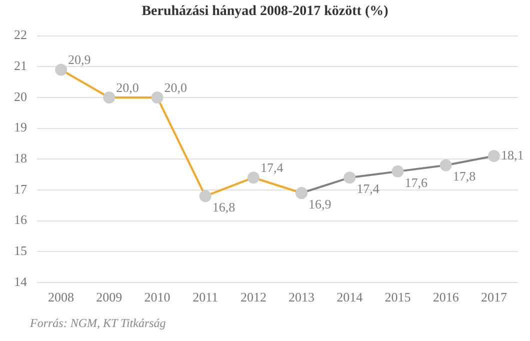  I want to click on data-label: 20,9, so click(79, 60).